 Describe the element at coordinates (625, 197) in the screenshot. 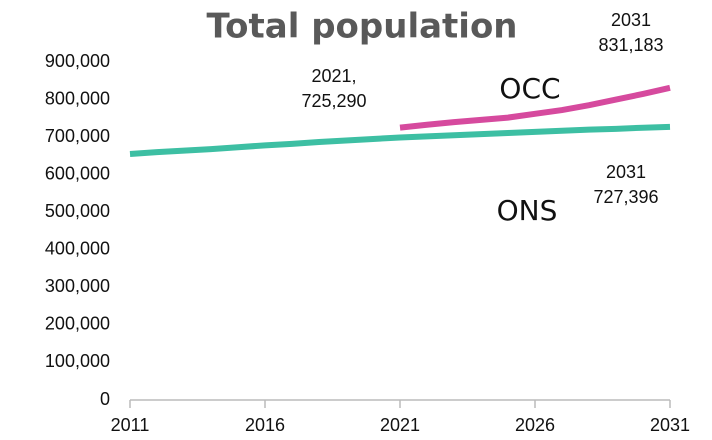

I see `annotation: 727,396` at that location.